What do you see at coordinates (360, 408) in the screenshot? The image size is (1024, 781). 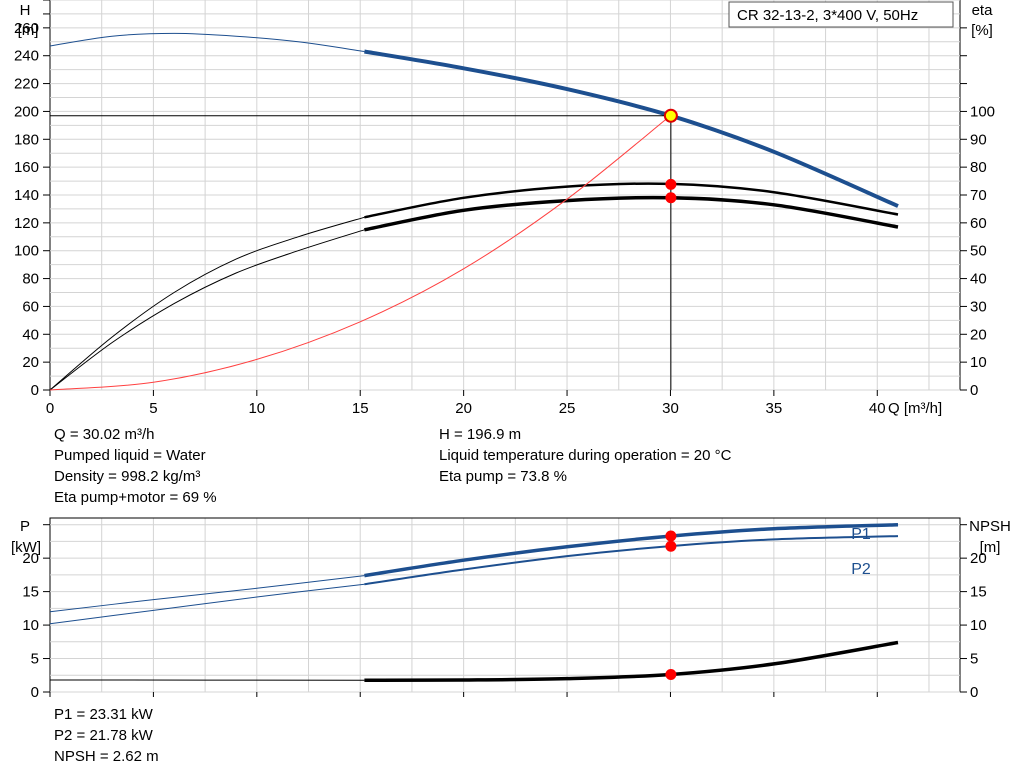 I see `q-tick-label: 15` at bounding box center [360, 408].